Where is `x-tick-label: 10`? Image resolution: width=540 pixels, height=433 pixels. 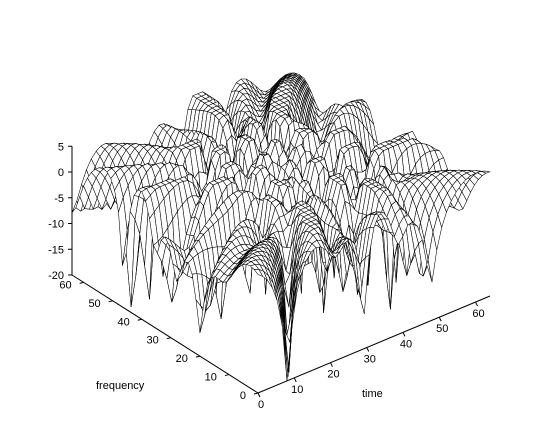 x-tick-label: 10 is located at coordinates (297, 390).